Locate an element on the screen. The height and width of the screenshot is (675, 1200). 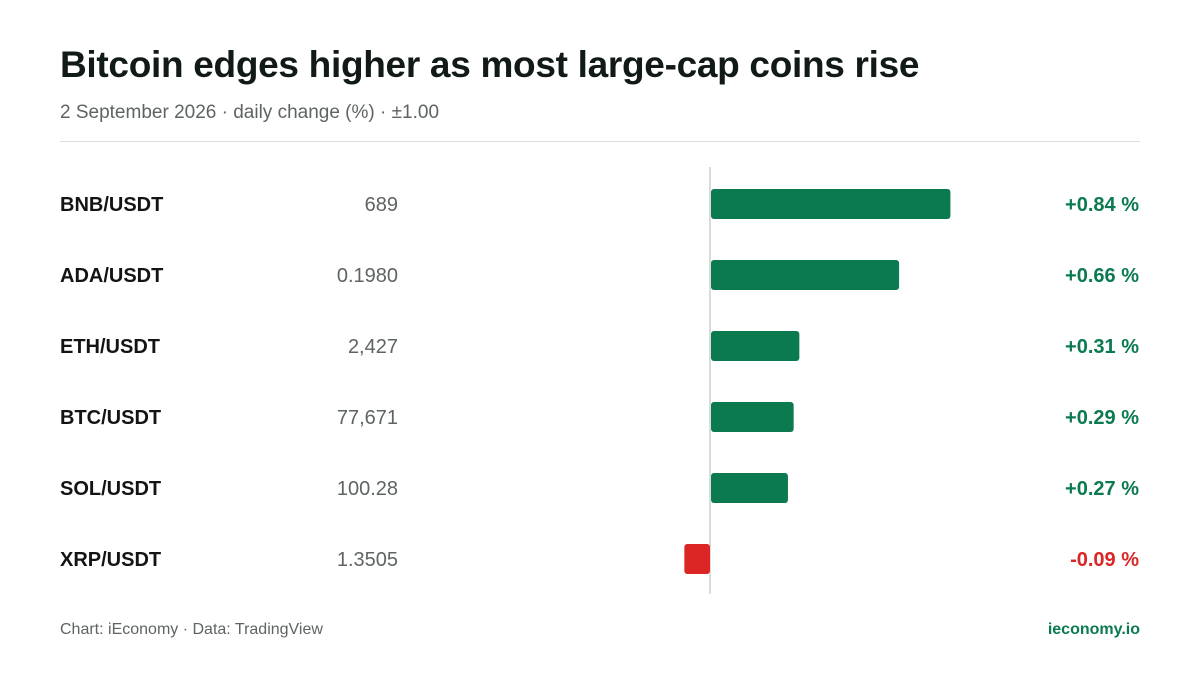
category-label: ADA/USDT is located at coordinates (111, 276).